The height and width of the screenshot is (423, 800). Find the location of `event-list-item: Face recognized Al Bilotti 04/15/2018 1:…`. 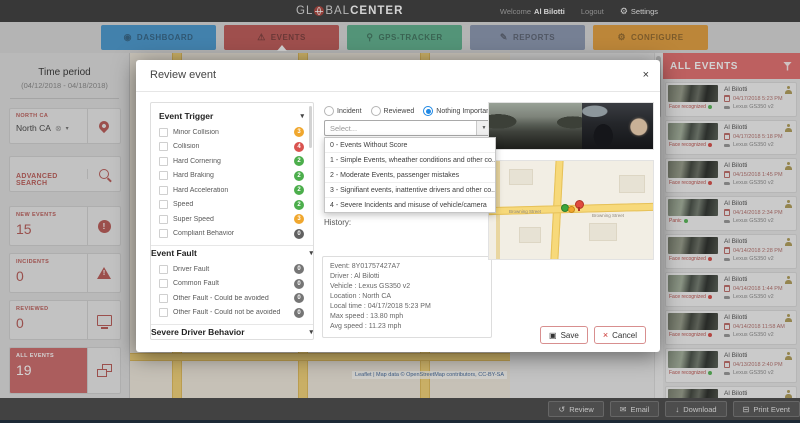

event-list-item: Face recognized Al Bilotti 04/15/2018 1:… is located at coordinates (731, 175).